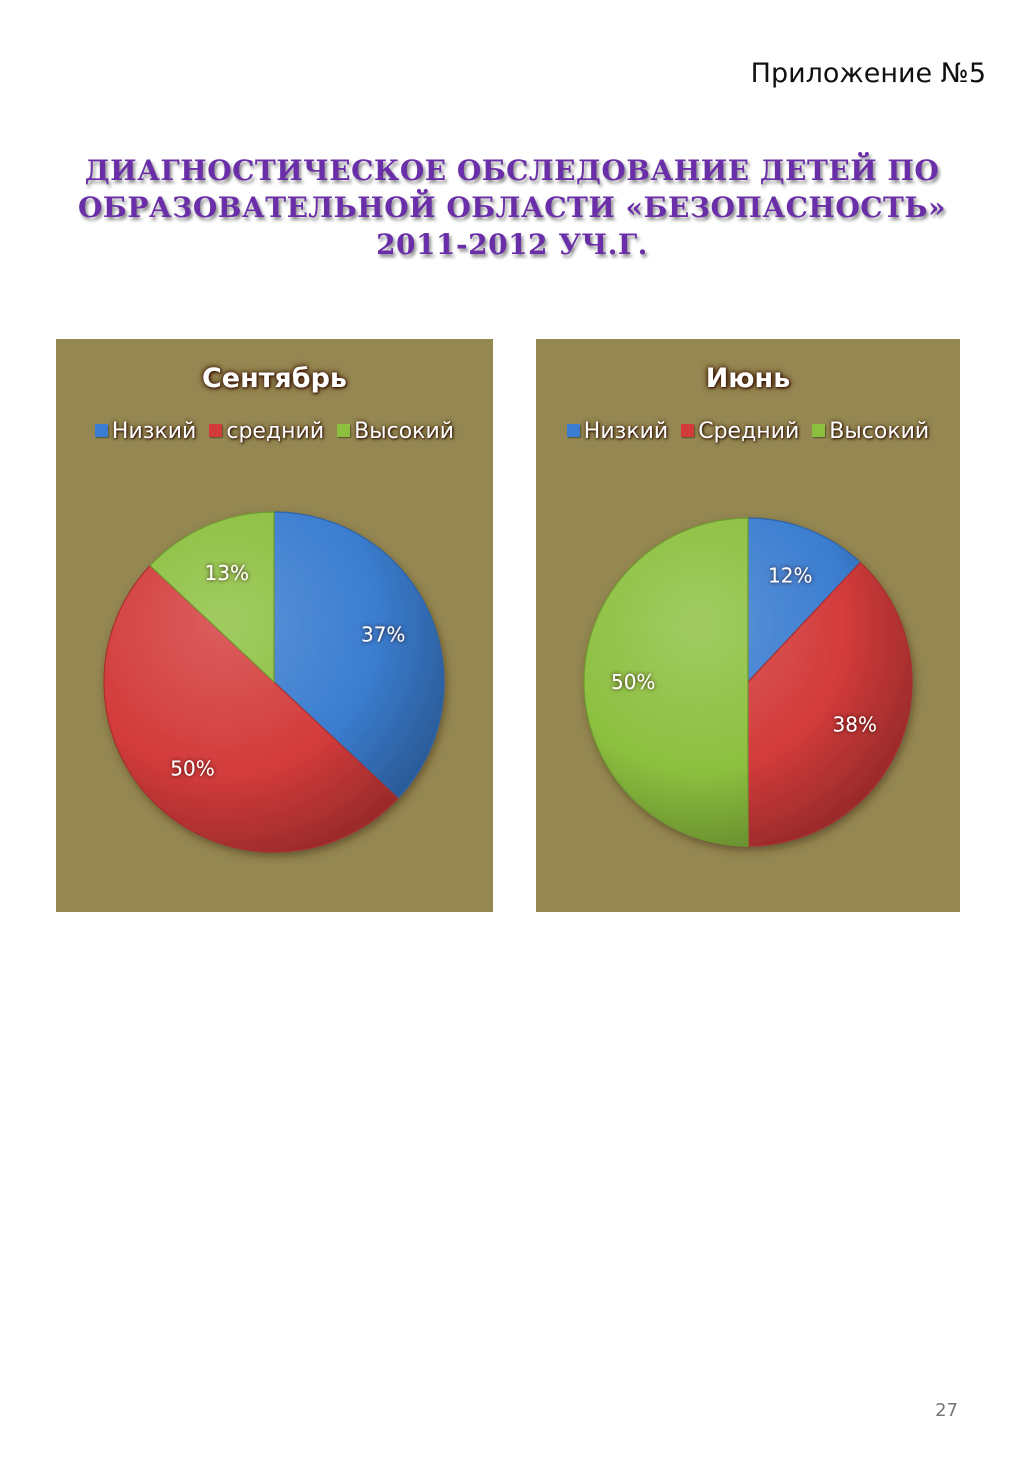  I want to click on page-title-line-1: Диагностическое обследование детей по, so click(512, 170).